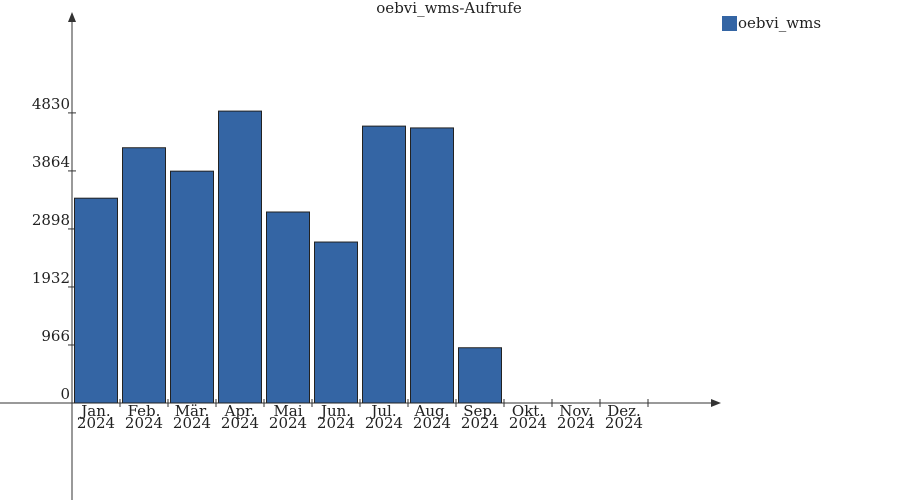 Image resolution: width=900 pixels, height=500 pixels. What do you see at coordinates (72, 17) in the screenshot?
I see `y-axis-arrow` at bounding box center [72, 17].